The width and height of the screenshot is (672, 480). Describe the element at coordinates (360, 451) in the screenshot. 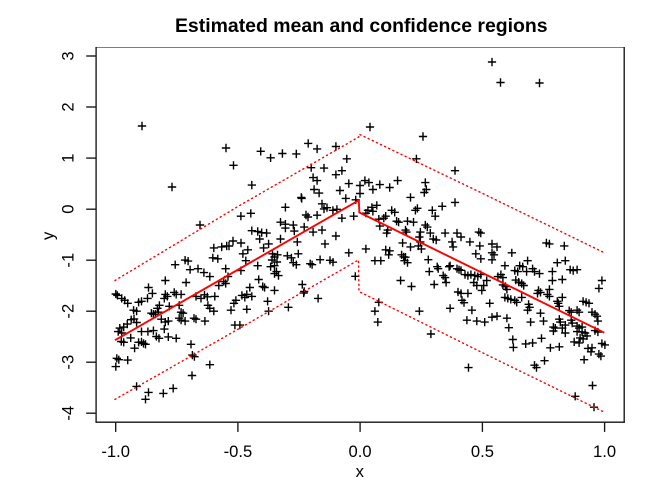

I see `svg-text: 0.0` at that location.